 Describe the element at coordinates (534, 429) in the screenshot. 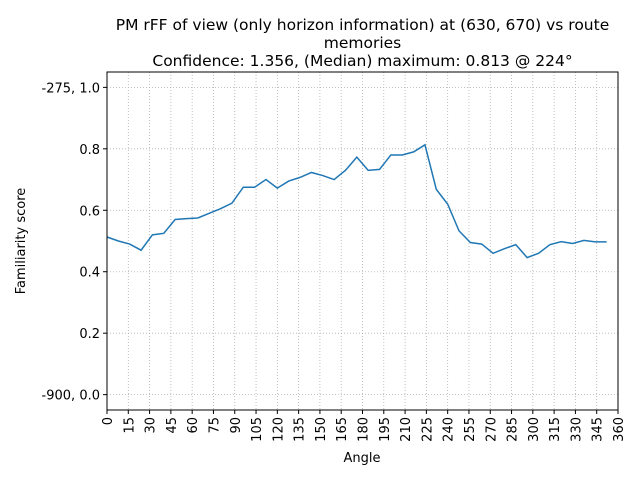

I see `x-tick-label: 300` at that location.